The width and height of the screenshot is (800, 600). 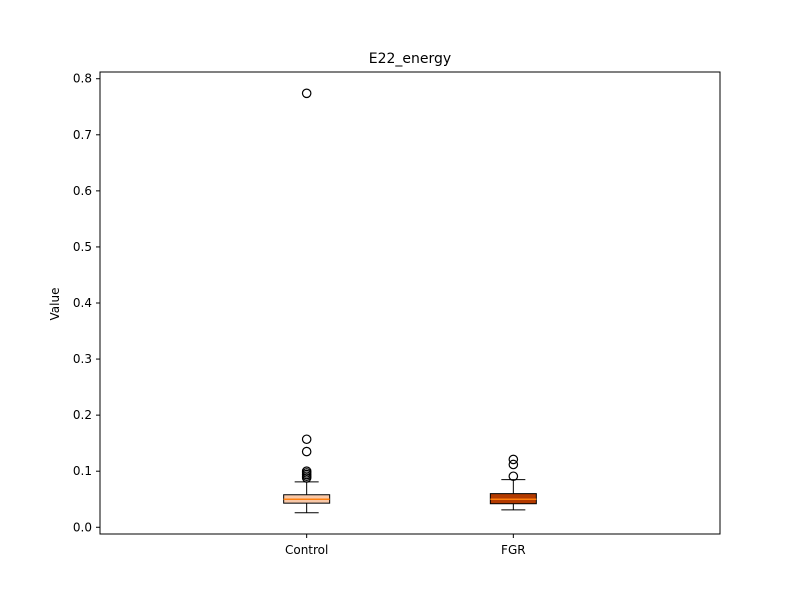 What do you see at coordinates (82, 527) in the screenshot?
I see `y-tick-label: 0.0` at bounding box center [82, 527].